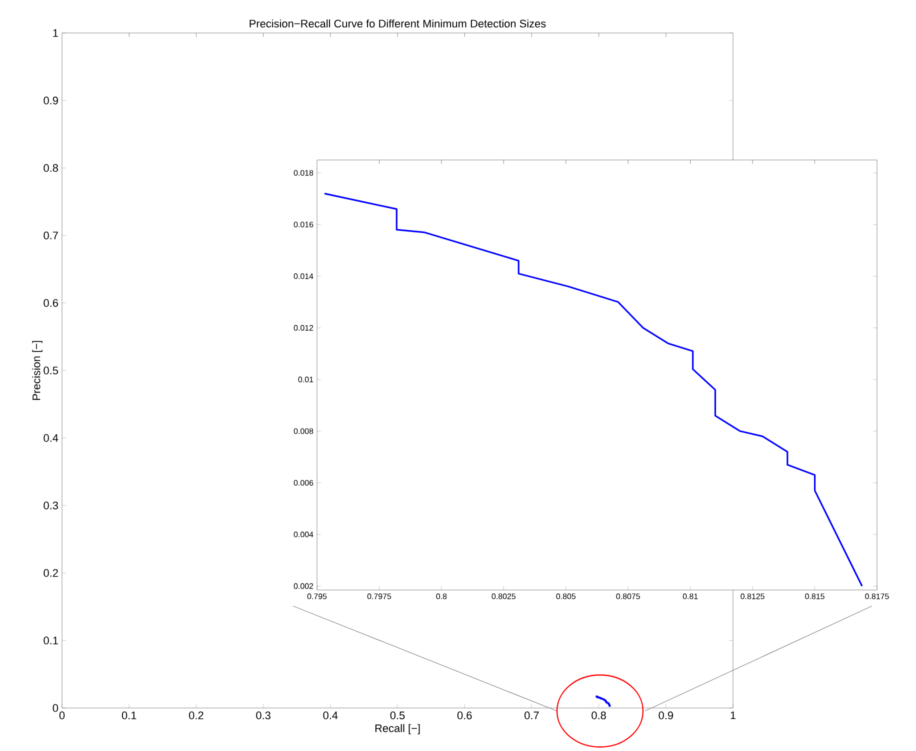 The image size is (916, 751). What do you see at coordinates (398, 23) in the screenshot?
I see `chart-title: Precision−Recall Curve fo Different Minimum Detection Sizes` at bounding box center [398, 23].